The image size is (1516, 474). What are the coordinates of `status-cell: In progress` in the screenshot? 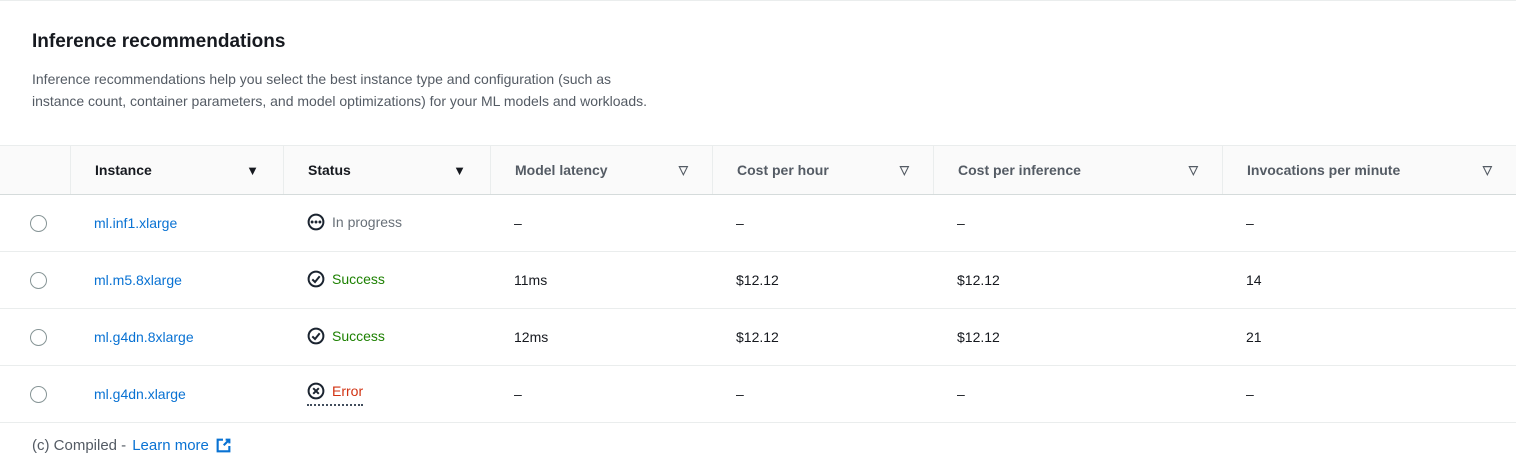 It's located at (386, 223).